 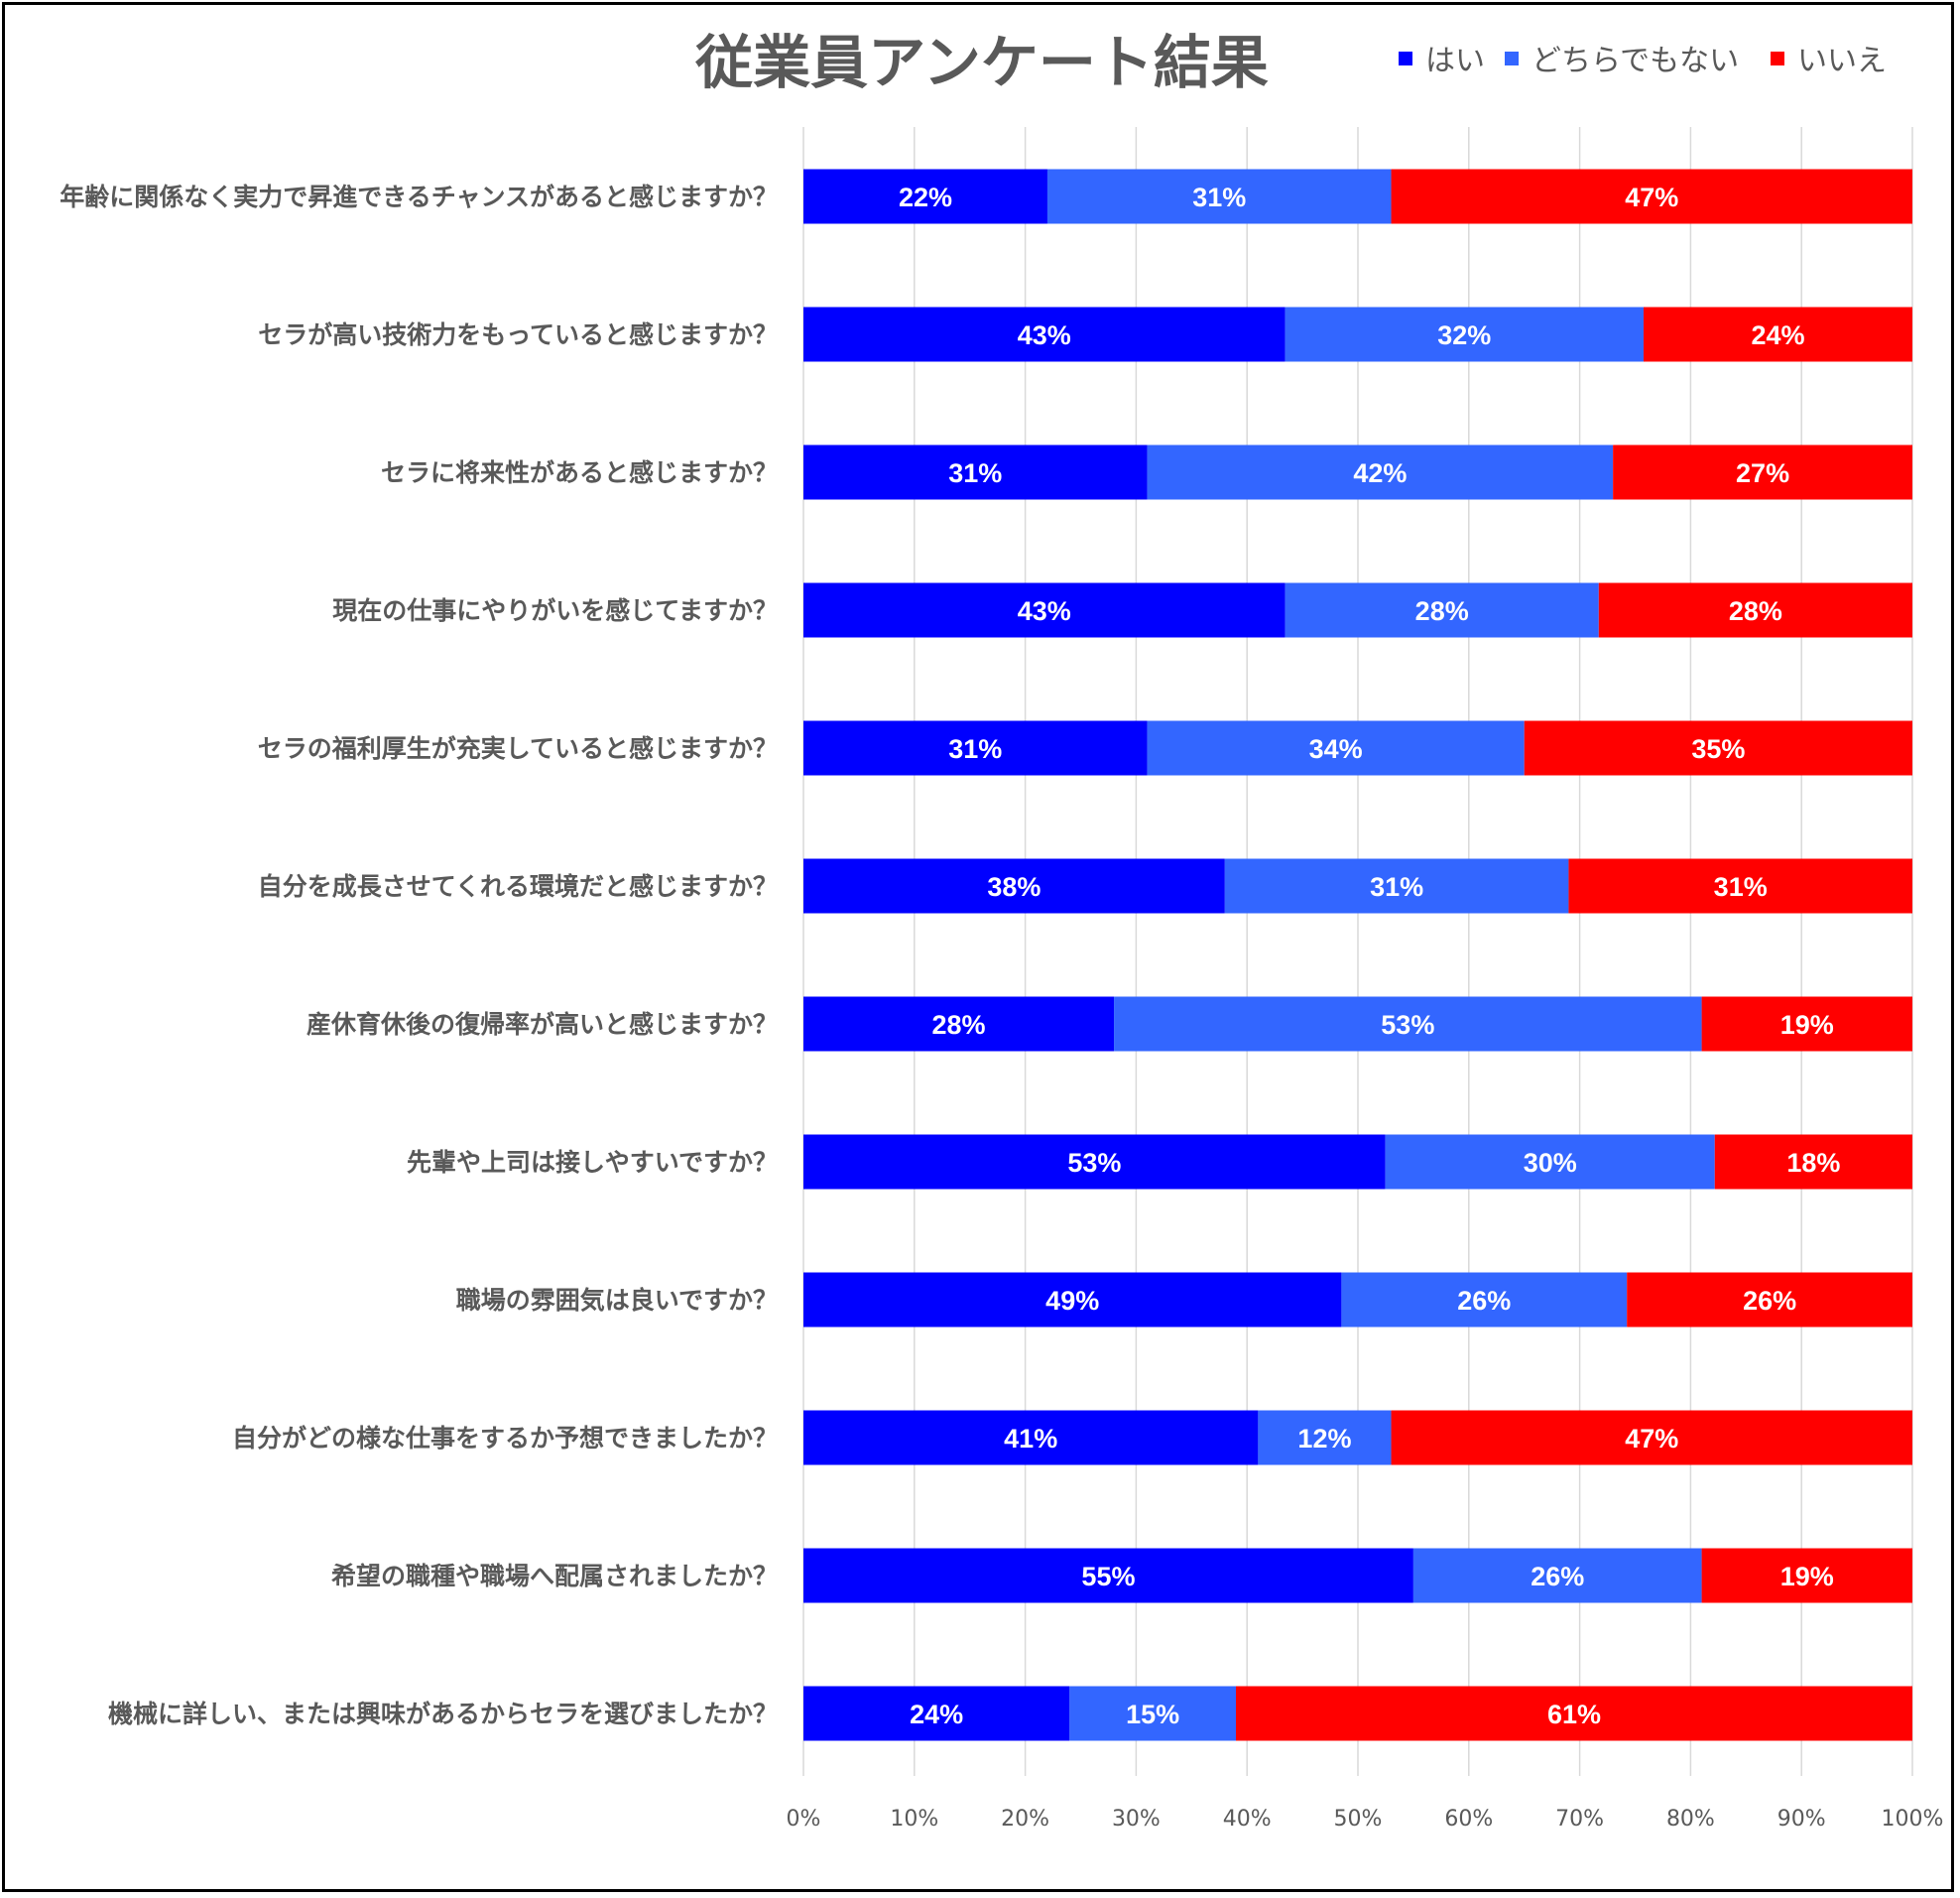 I want to click on data-label: 18%, so click(x=1813, y=1163).